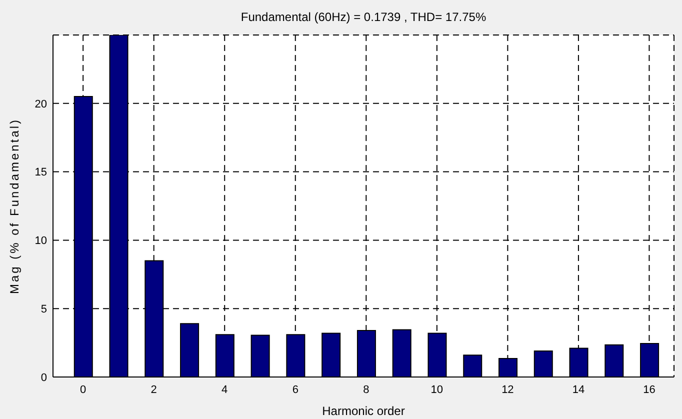  What do you see at coordinates (43, 378) in the screenshot?
I see `y-tick-label: 0` at bounding box center [43, 378].